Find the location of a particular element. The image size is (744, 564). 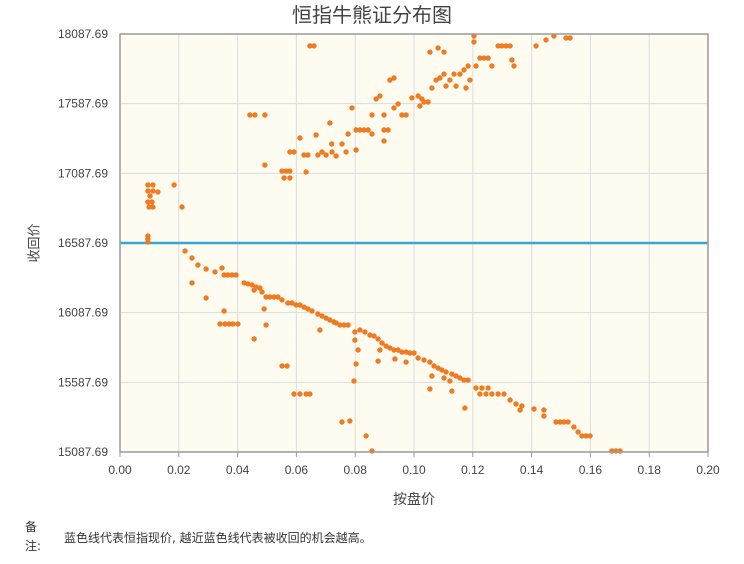

note-label-line: 备 is located at coordinates (31, 527).